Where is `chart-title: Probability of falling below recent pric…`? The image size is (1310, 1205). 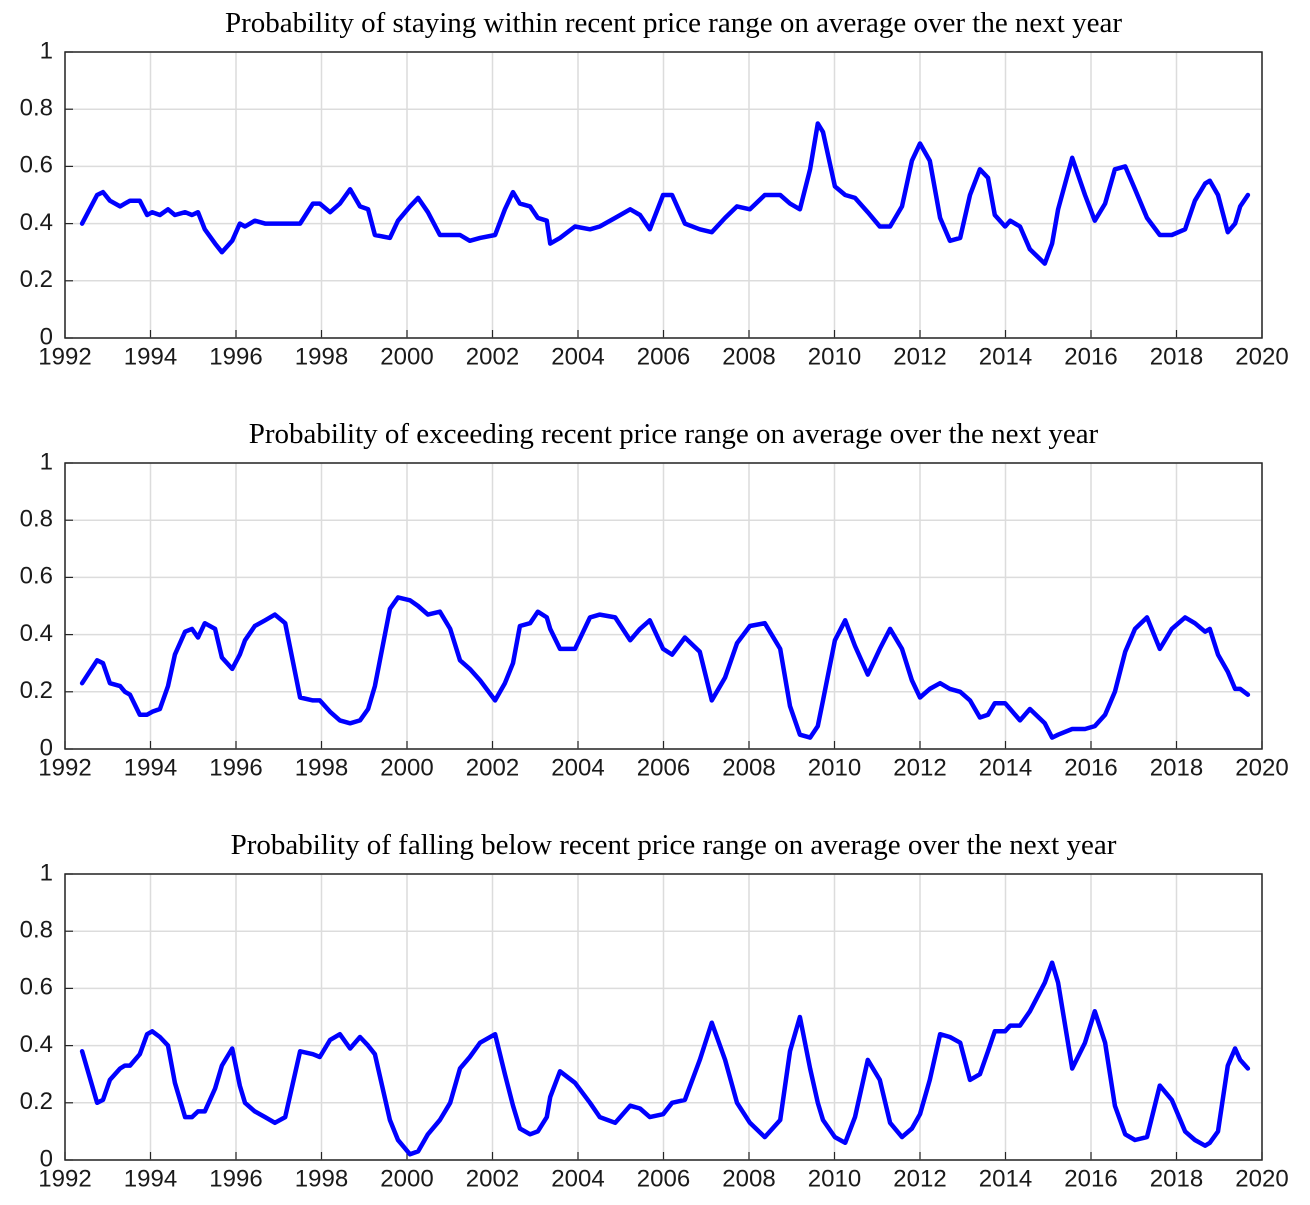 chart-title: Probability of falling below recent pric… is located at coordinates (674, 845).